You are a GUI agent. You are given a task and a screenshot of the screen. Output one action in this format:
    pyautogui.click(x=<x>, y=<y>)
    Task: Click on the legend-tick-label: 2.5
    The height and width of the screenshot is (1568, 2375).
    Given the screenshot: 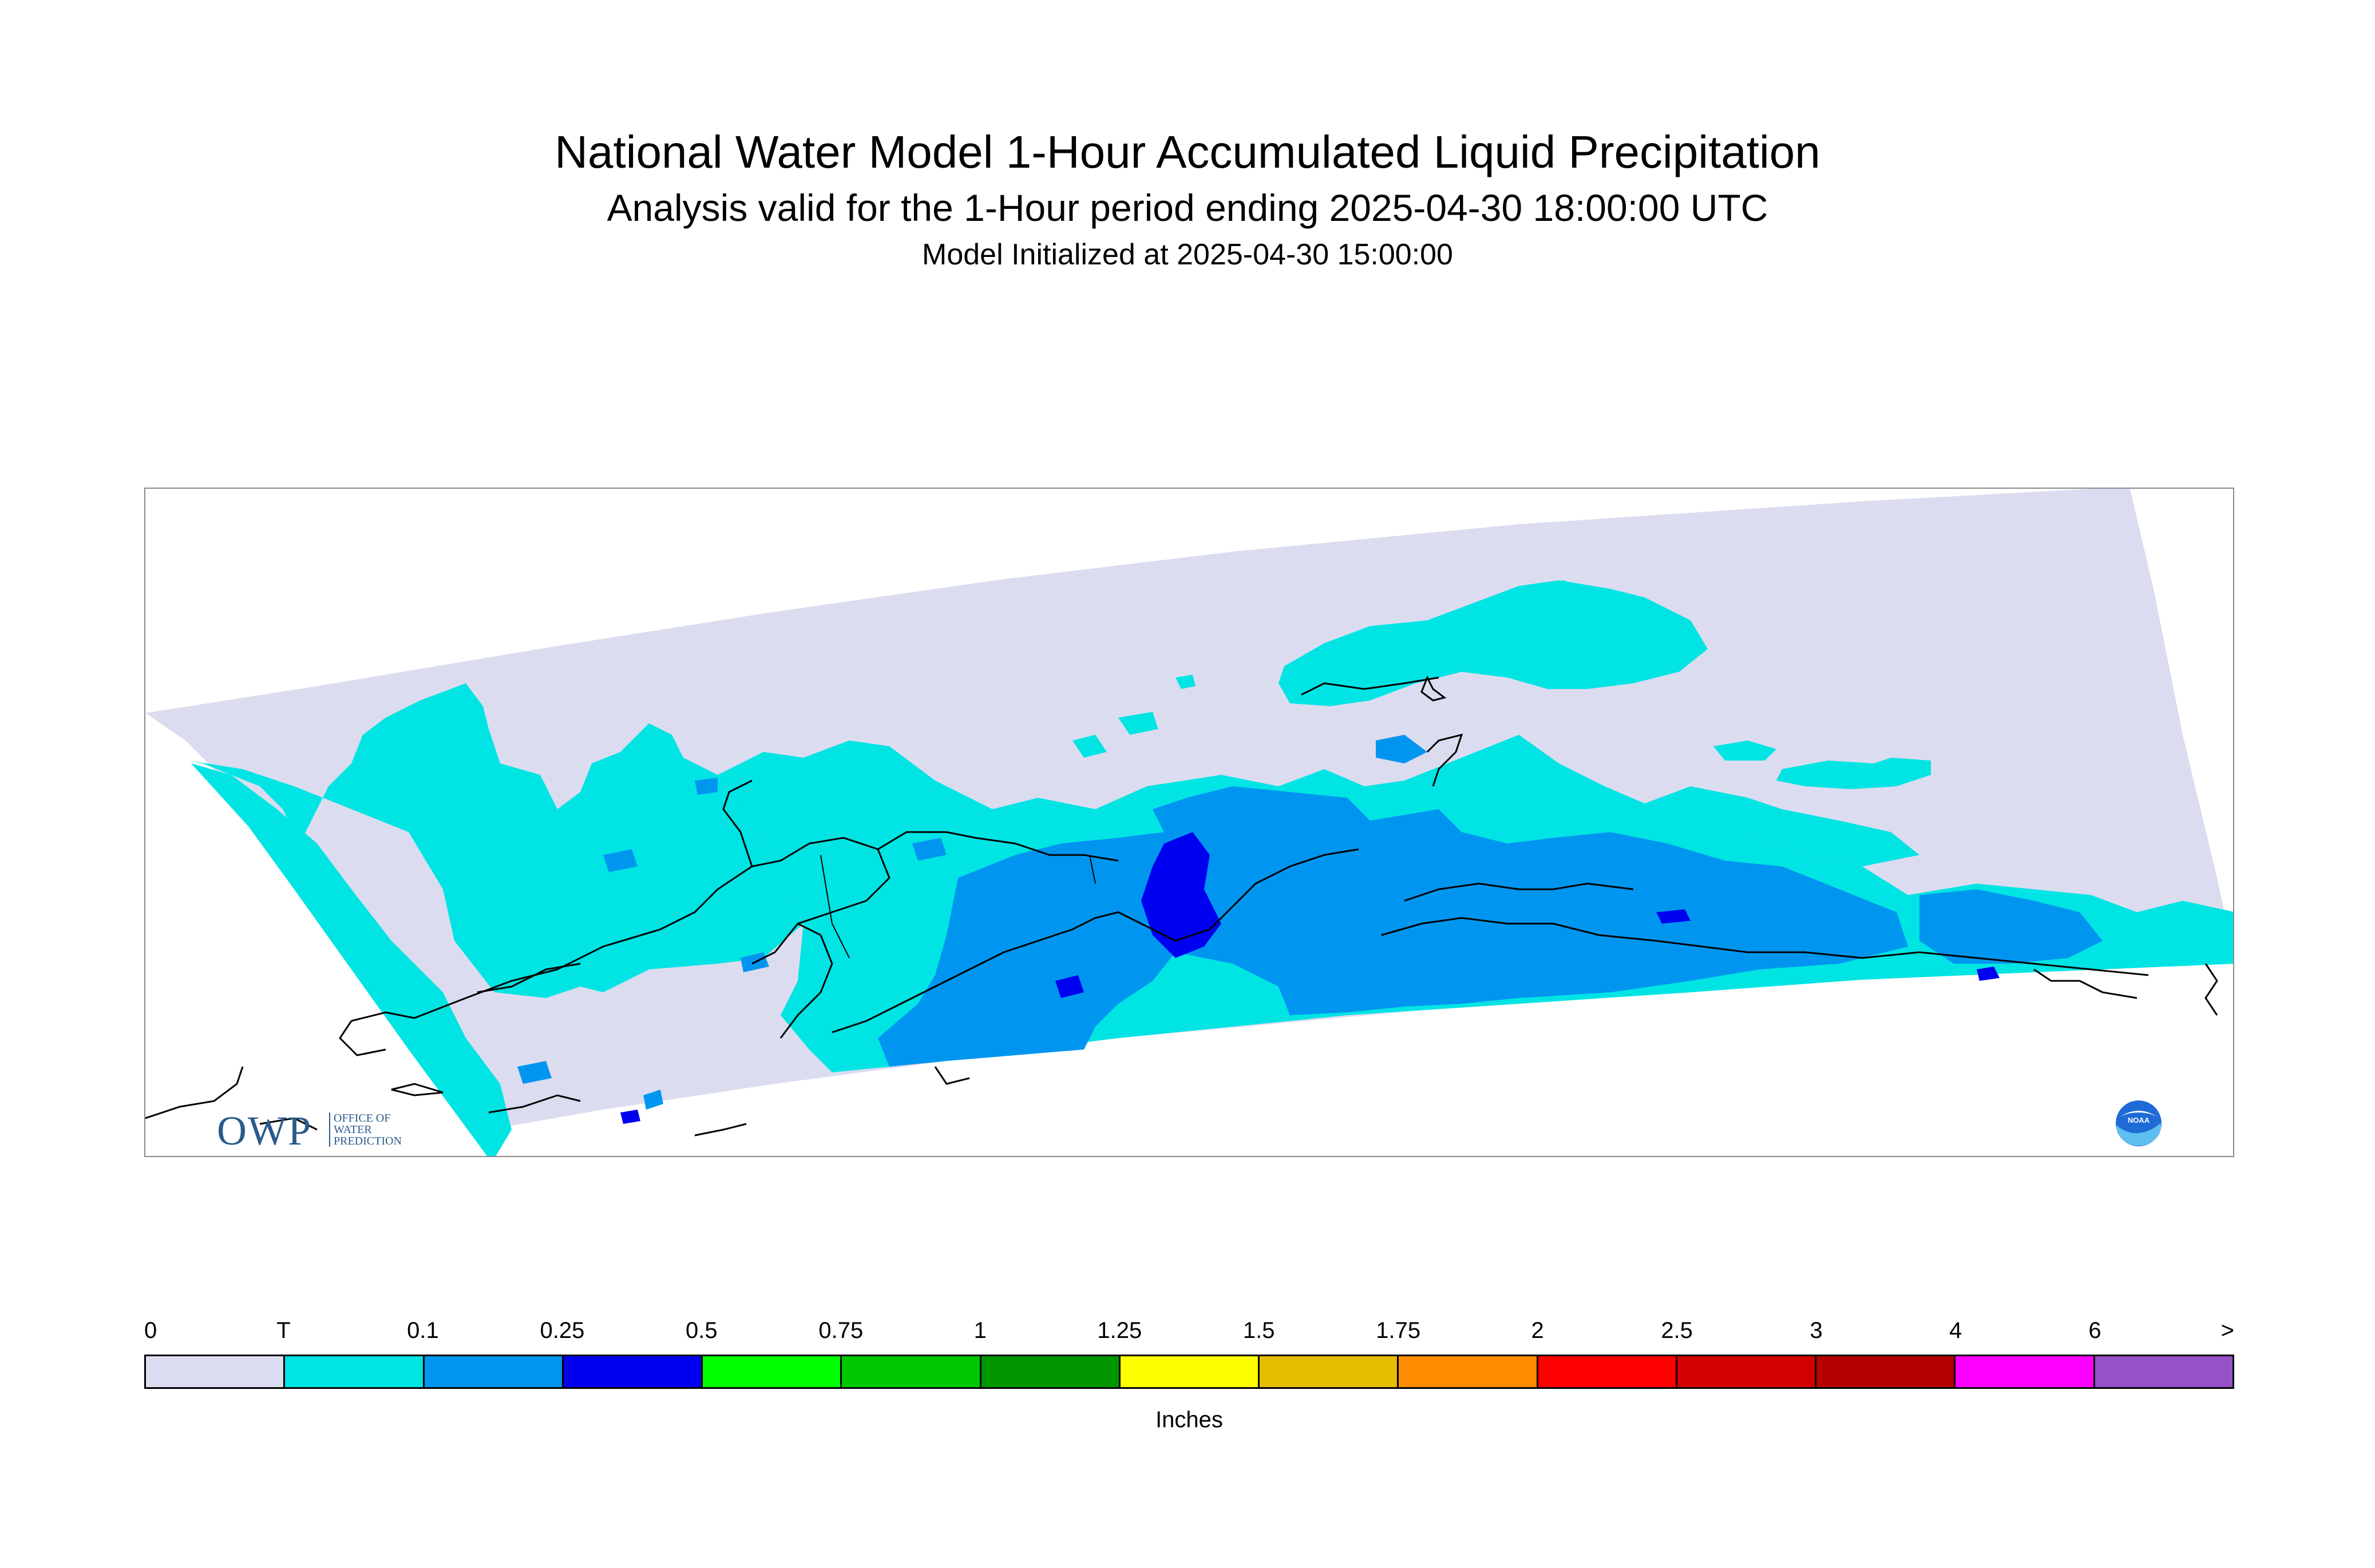 What is the action you would take?
    pyautogui.click(x=1677, y=1330)
    